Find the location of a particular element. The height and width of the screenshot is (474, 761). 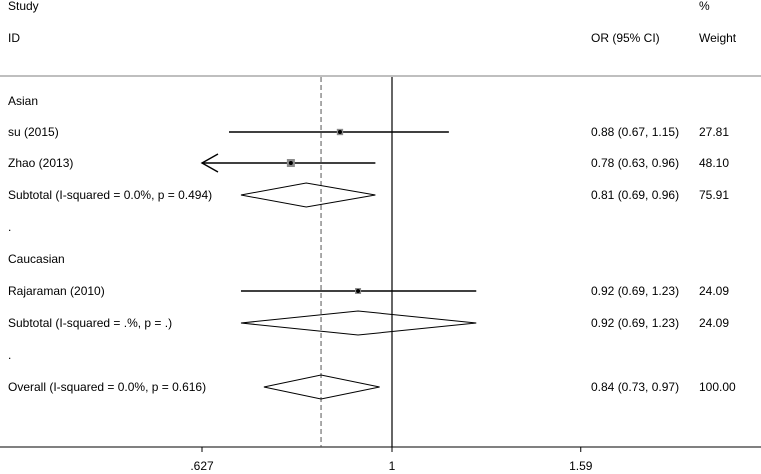

weight-text: 100.00 is located at coordinates (717, 387).